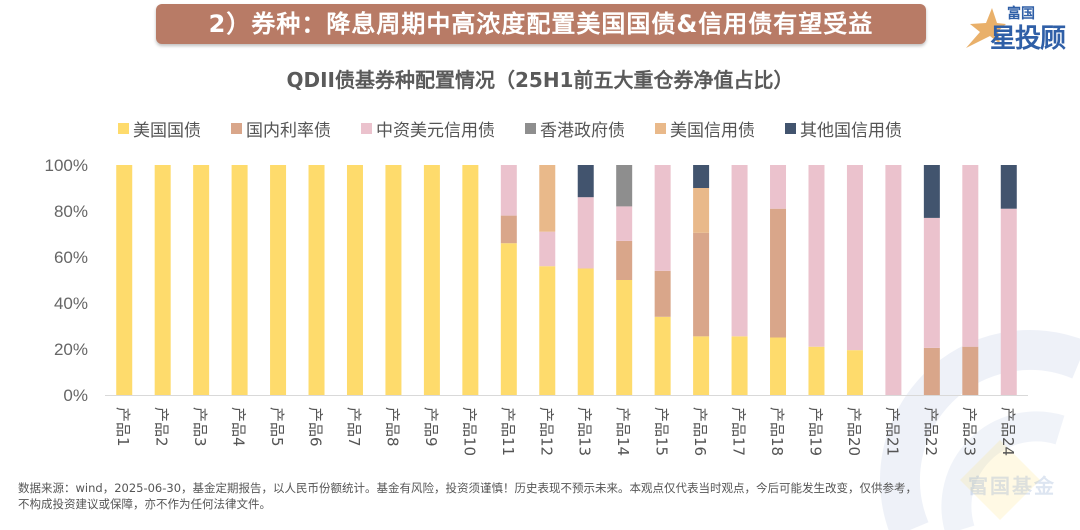 This screenshot has width=1080, height=530. Describe the element at coordinates (712, 130) in the screenshot. I see `legend-label: 美国信用债` at that location.